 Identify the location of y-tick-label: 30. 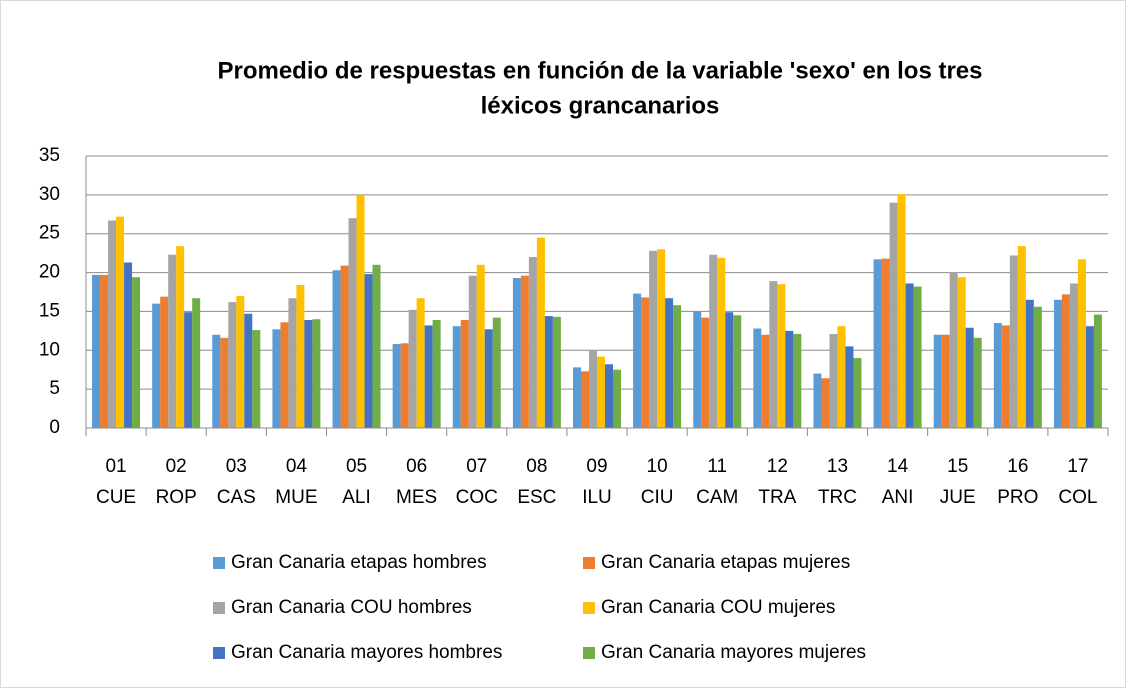
(49, 194).